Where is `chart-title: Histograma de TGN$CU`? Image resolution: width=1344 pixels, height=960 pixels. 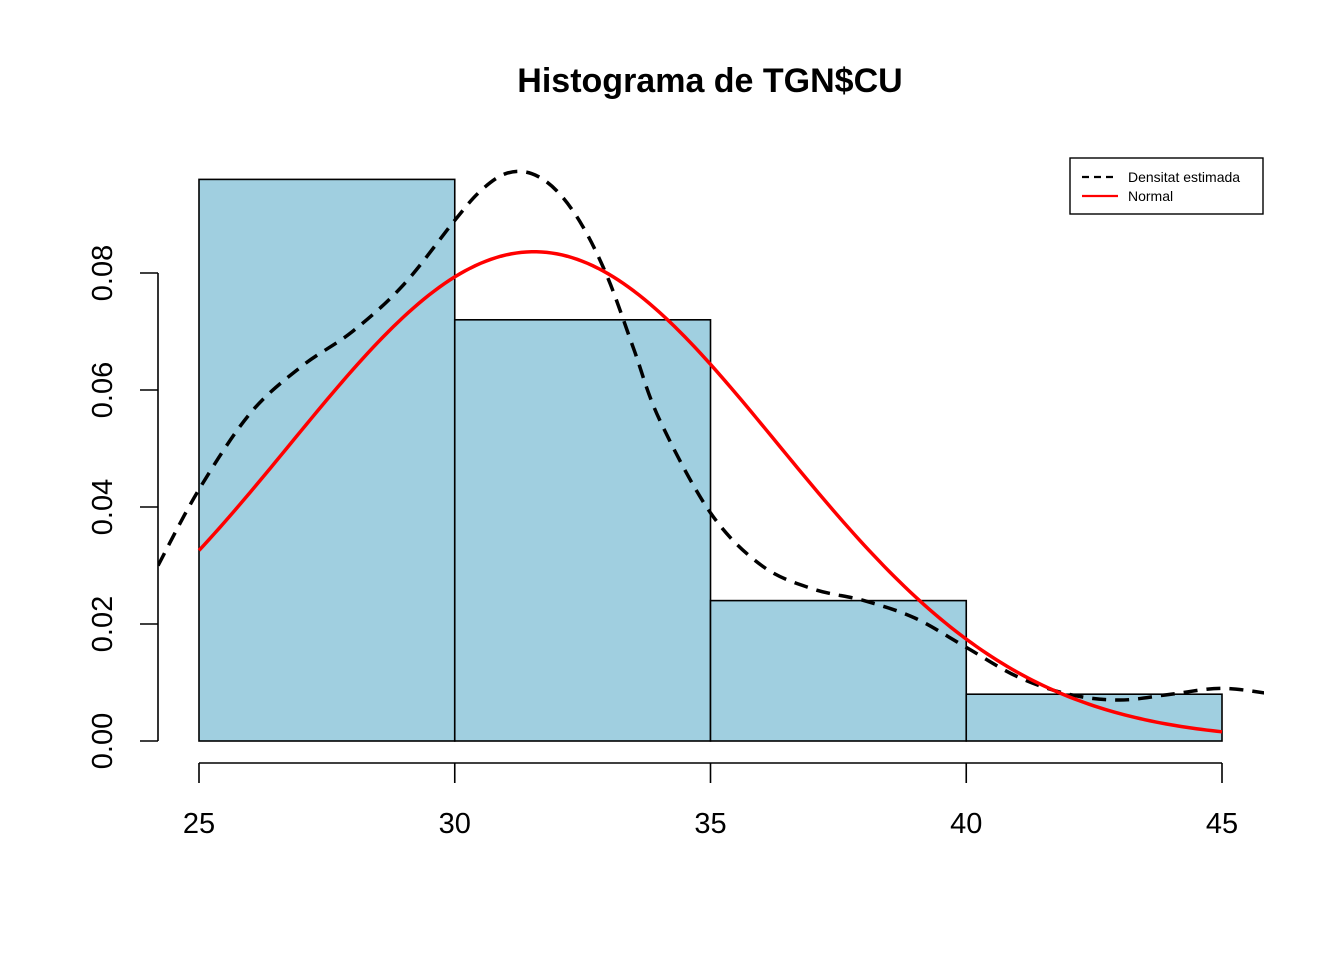
chart-title: Histograma de TGN$CU is located at coordinates (709, 81).